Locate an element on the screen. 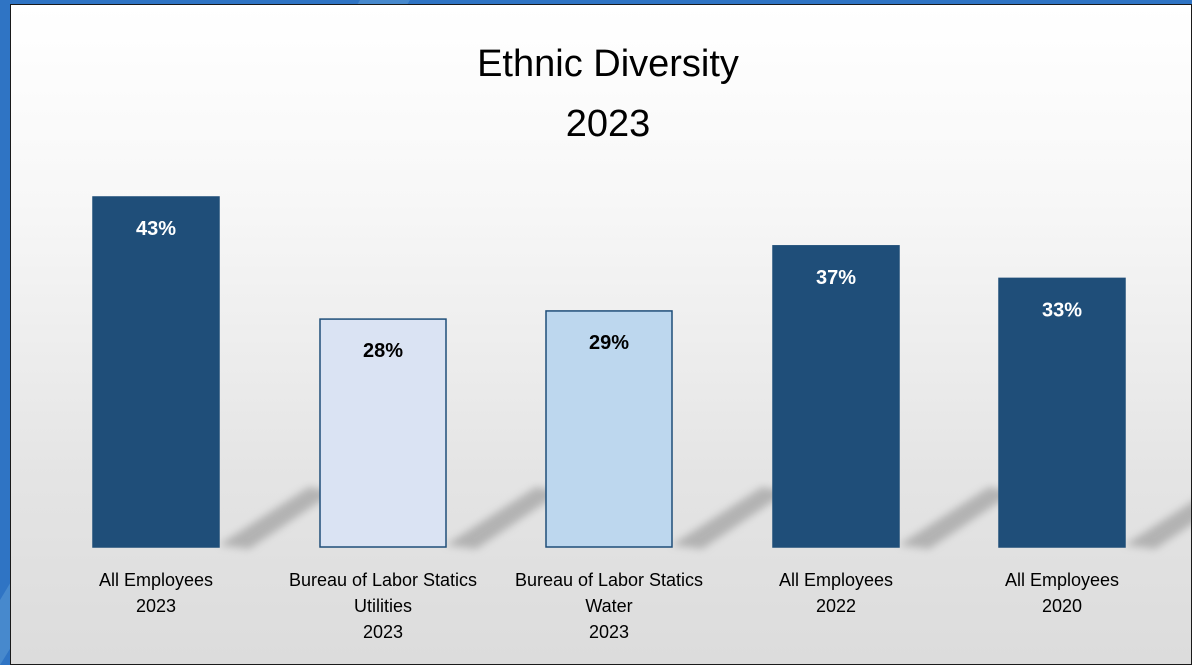 The height and width of the screenshot is (665, 1192). bar-shadows is located at coordinates (705, 518).